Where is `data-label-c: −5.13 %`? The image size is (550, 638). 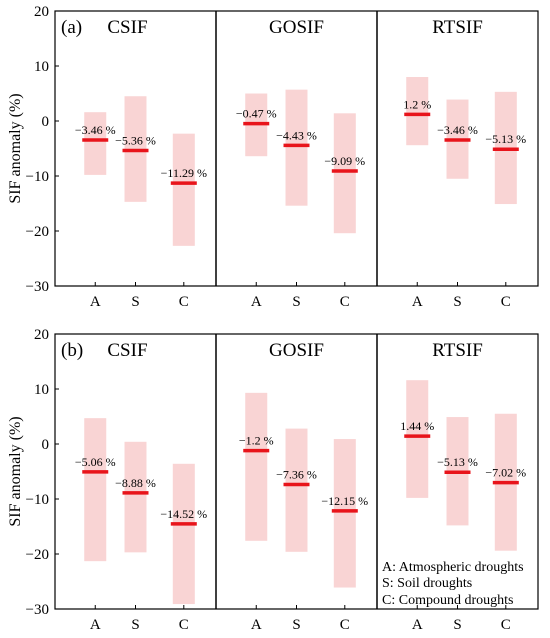
data-label-c: −5.13 % is located at coordinates (505, 139).